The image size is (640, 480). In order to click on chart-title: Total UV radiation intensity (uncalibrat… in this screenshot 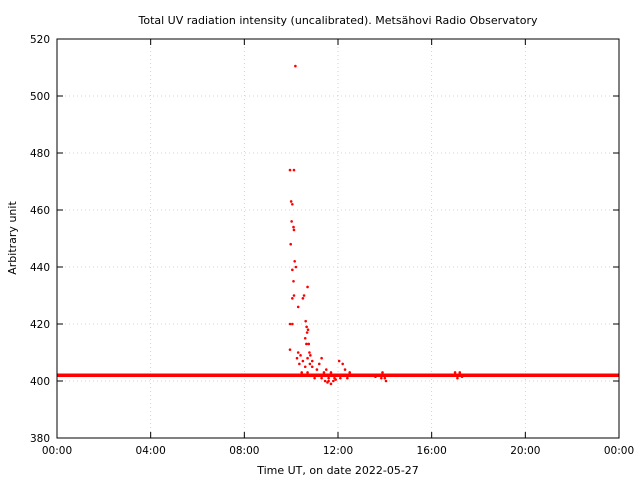, I will do `click(338, 20)`.